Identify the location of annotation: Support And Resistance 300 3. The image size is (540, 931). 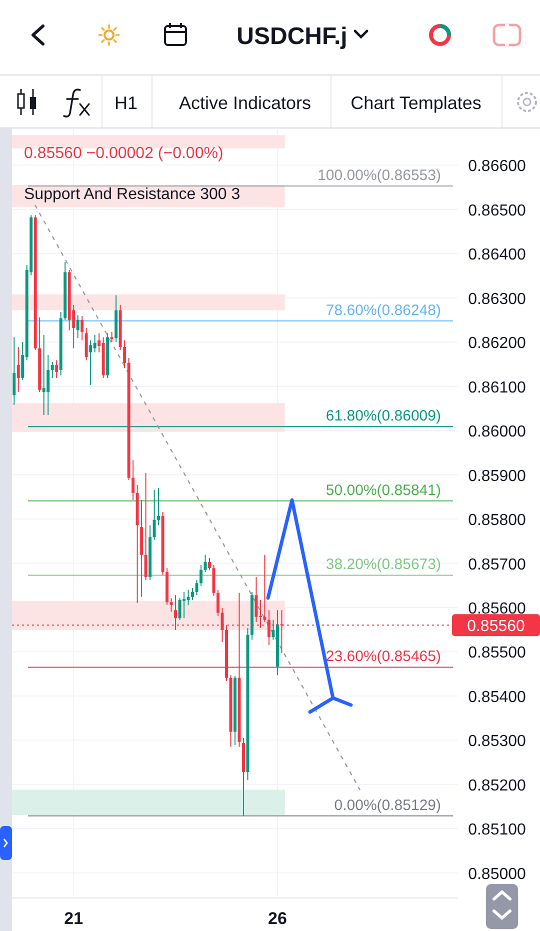
(132, 194).